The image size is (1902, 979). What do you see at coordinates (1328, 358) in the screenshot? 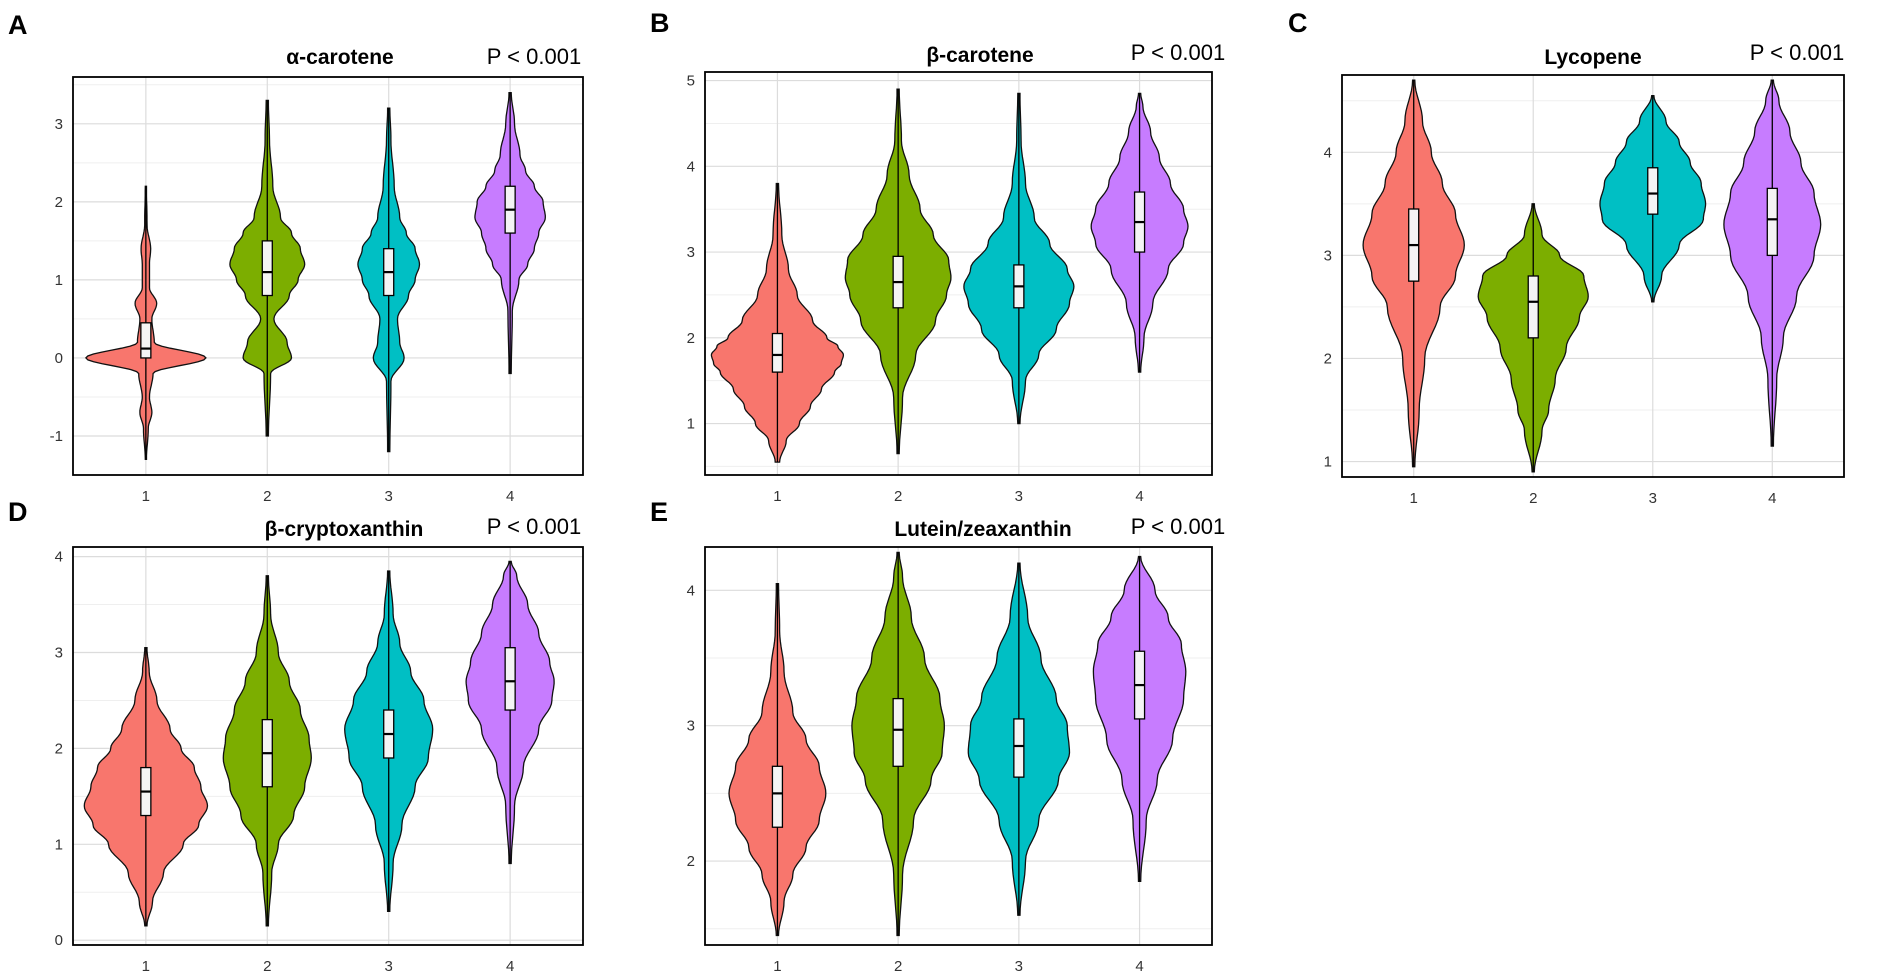
I see `panel-c-y-tick-label: 2` at bounding box center [1328, 358].